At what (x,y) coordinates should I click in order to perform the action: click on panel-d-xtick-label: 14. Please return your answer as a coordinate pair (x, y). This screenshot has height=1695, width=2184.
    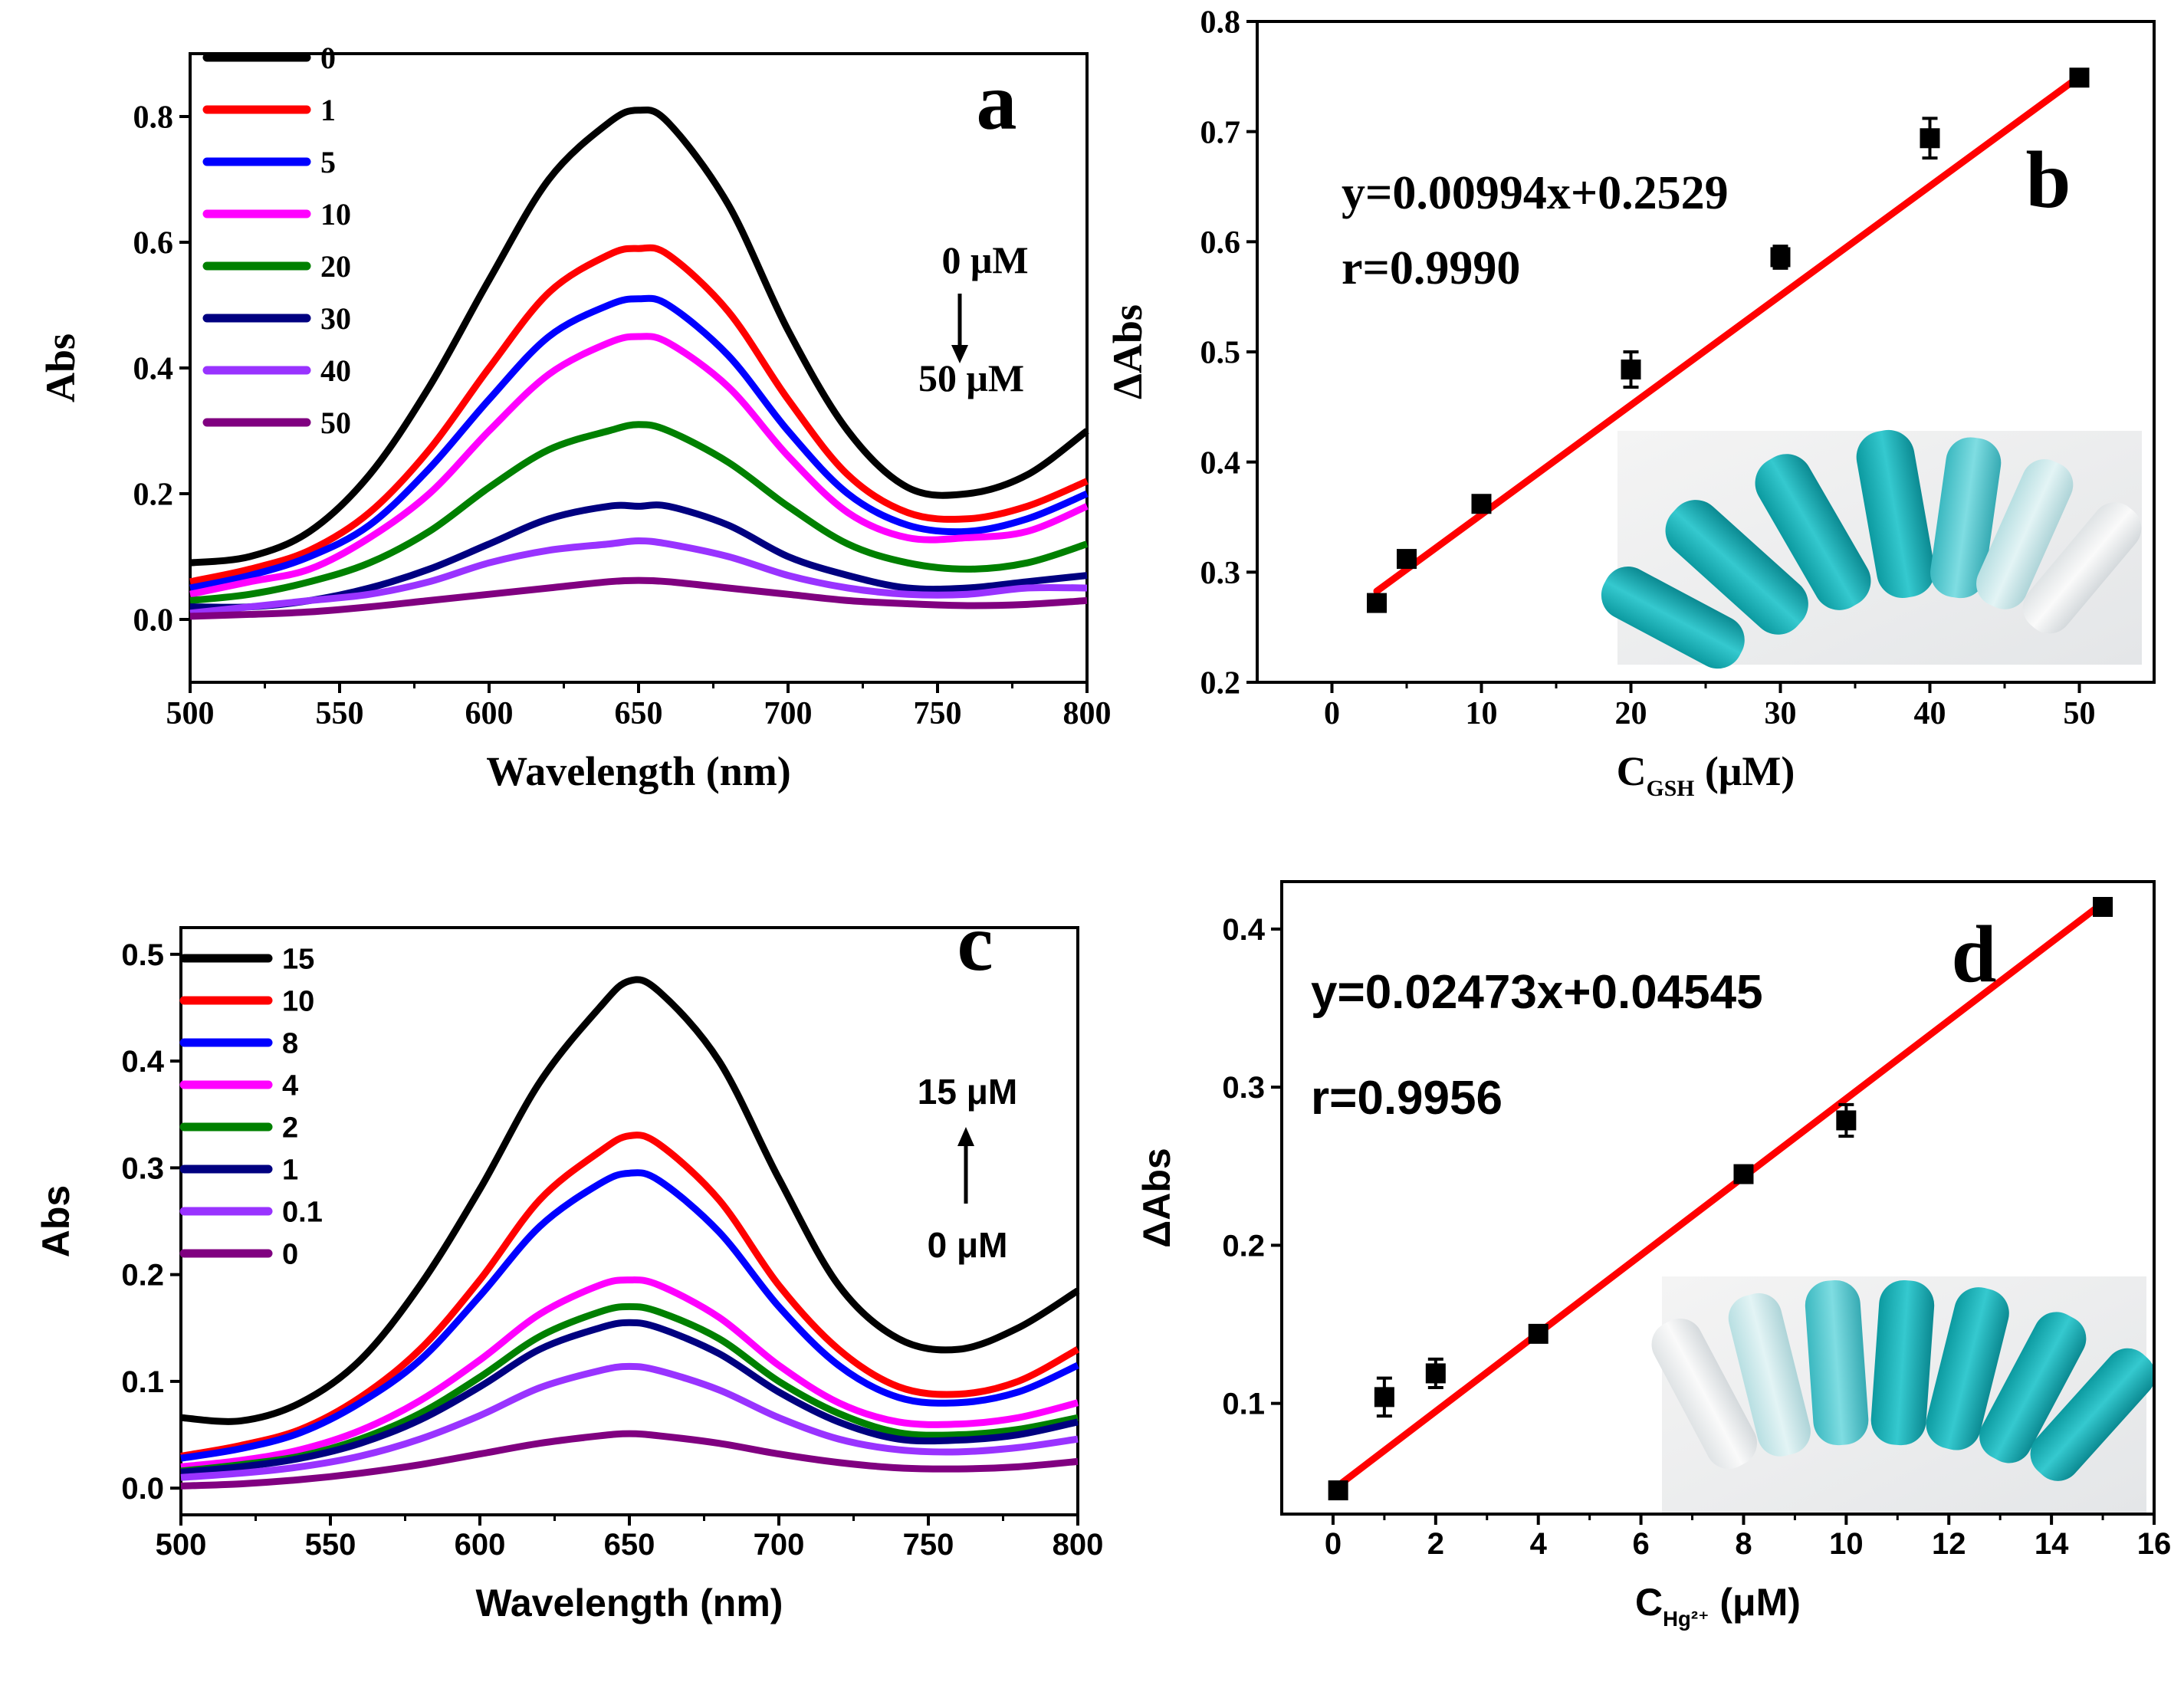
    Looking at the image, I should click on (2052, 1544).